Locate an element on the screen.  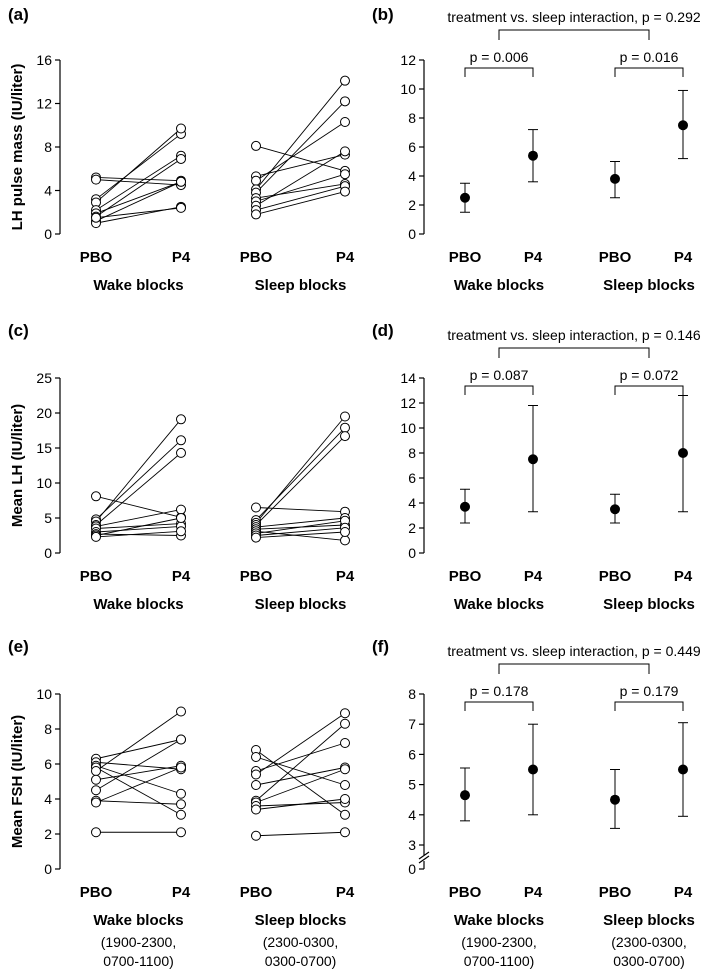
y-tick-label: 2 is located at coordinates (412, 528).